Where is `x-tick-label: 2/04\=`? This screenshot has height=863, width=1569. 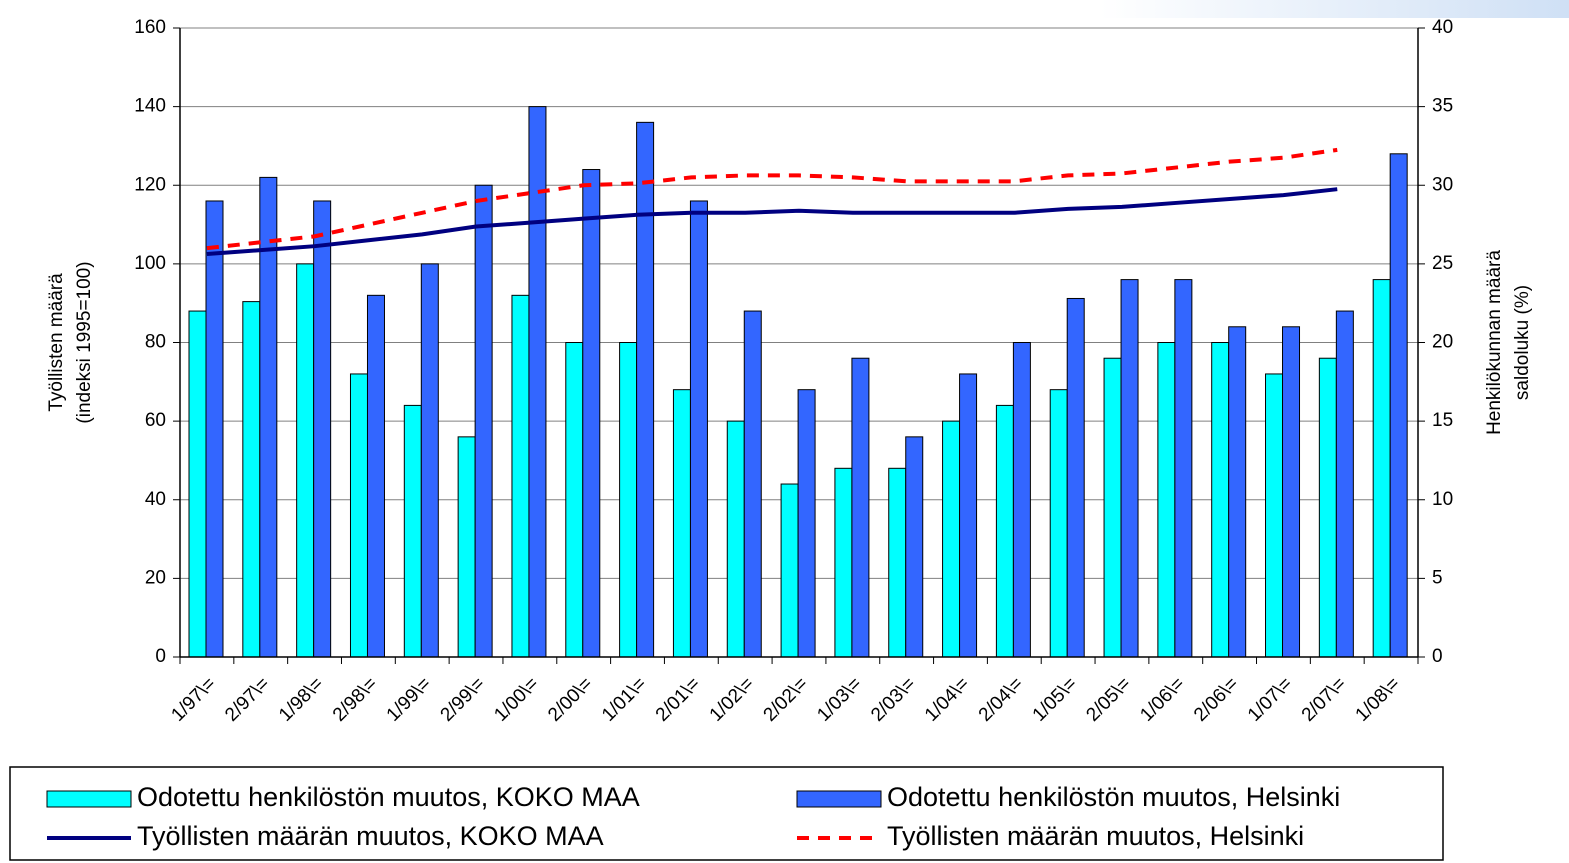
x-tick-label: 2/04\= is located at coordinates (1001, 699).